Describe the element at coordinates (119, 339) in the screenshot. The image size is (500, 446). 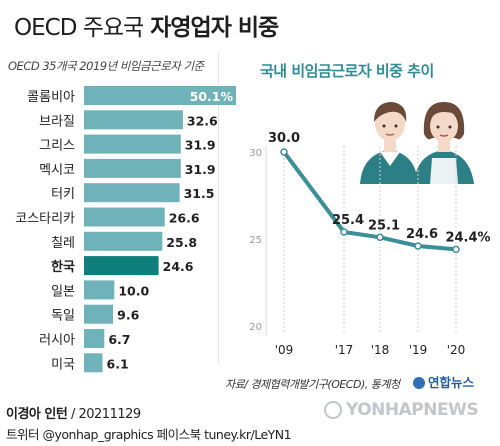
I see `bar-value-10: 6.7` at that location.